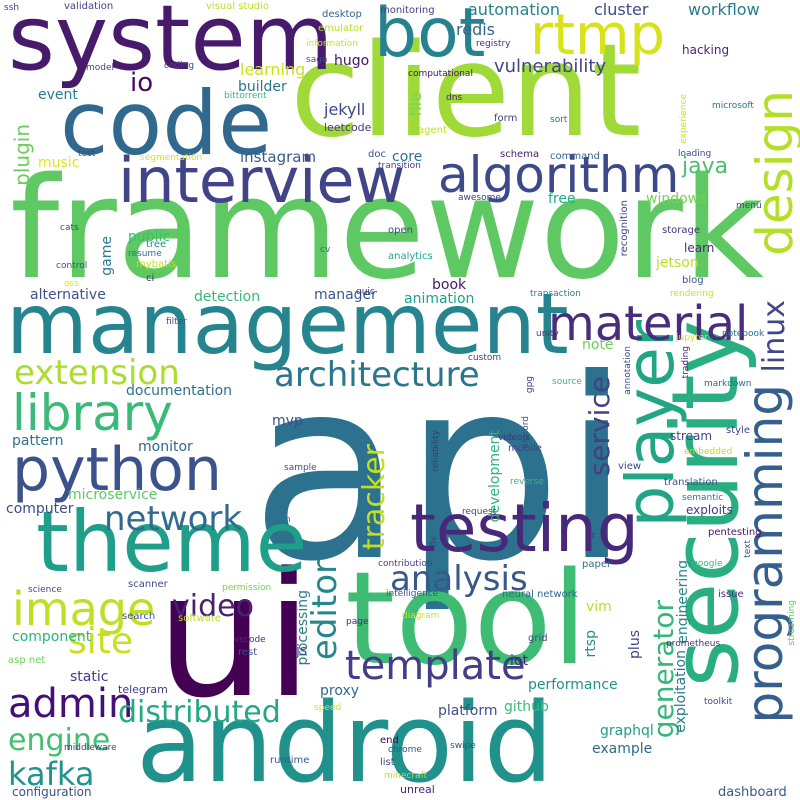 The width and height of the screenshot is (800, 800). Describe the element at coordinates (72, 266) in the screenshot. I see `word-control: control` at that location.